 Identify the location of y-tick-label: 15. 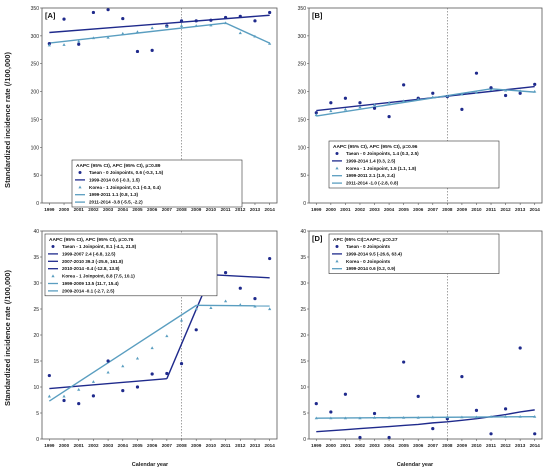
(303, 362).